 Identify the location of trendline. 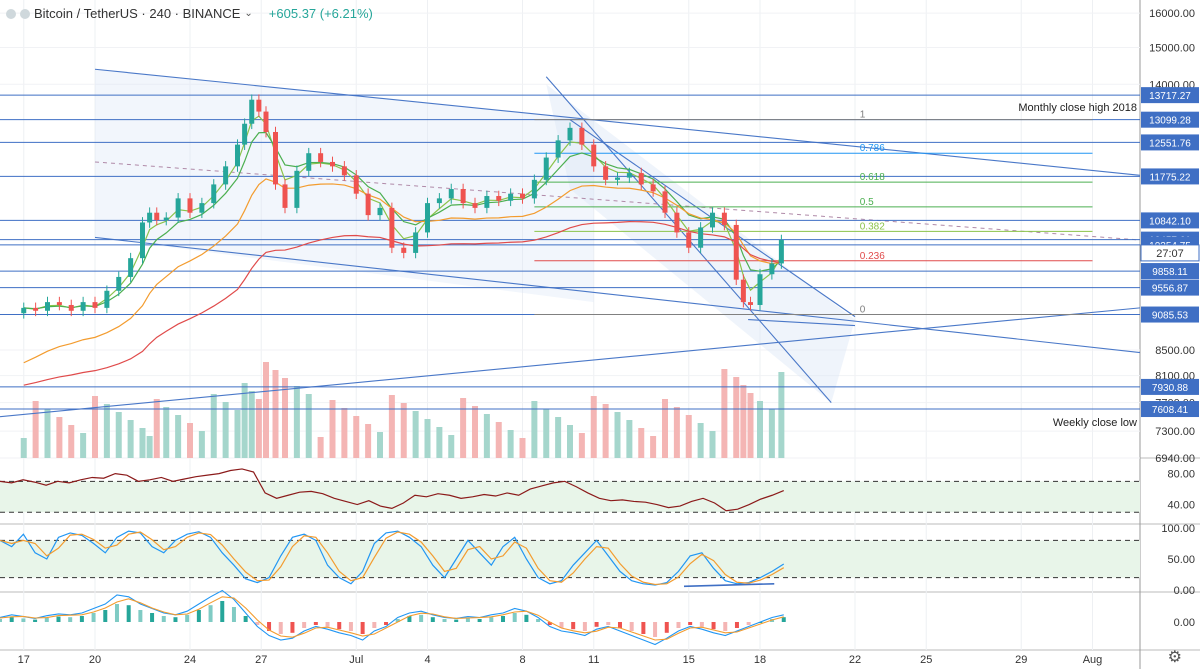
(802, 323).